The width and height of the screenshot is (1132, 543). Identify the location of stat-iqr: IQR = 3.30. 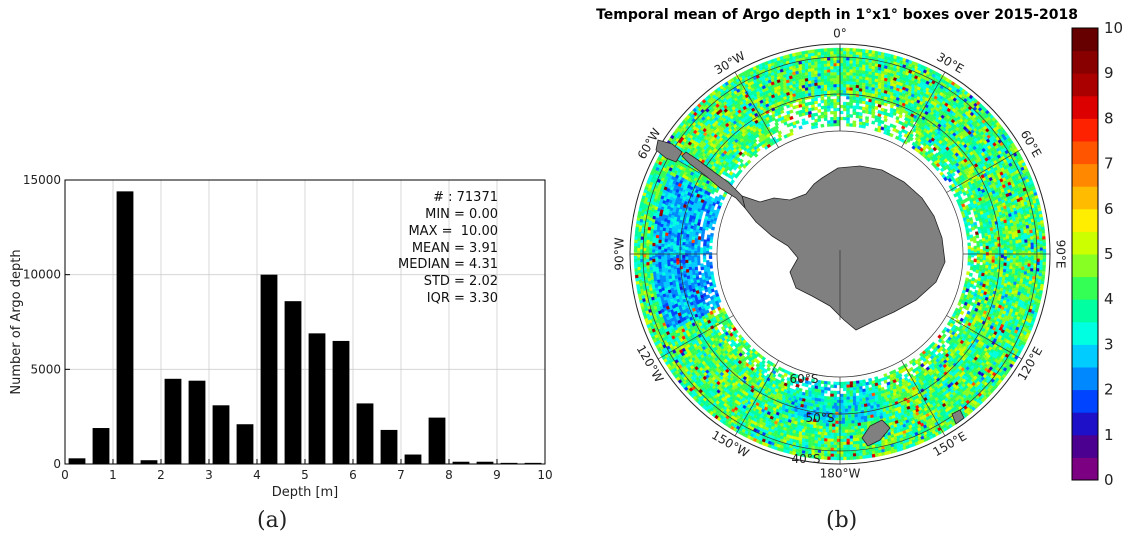
(462, 298).